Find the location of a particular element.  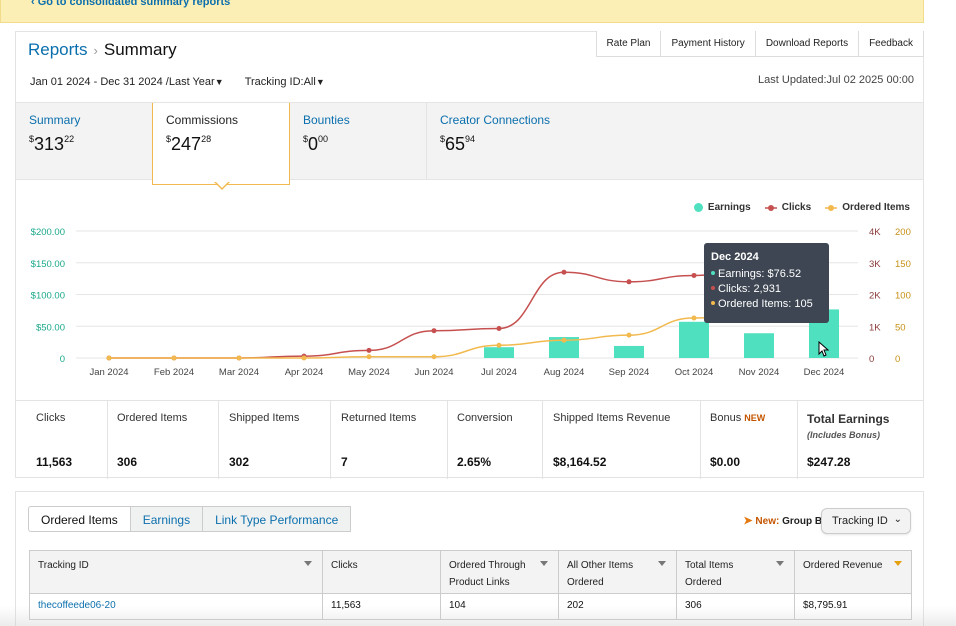

cell-other-items: 202 is located at coordinates (618, 606).